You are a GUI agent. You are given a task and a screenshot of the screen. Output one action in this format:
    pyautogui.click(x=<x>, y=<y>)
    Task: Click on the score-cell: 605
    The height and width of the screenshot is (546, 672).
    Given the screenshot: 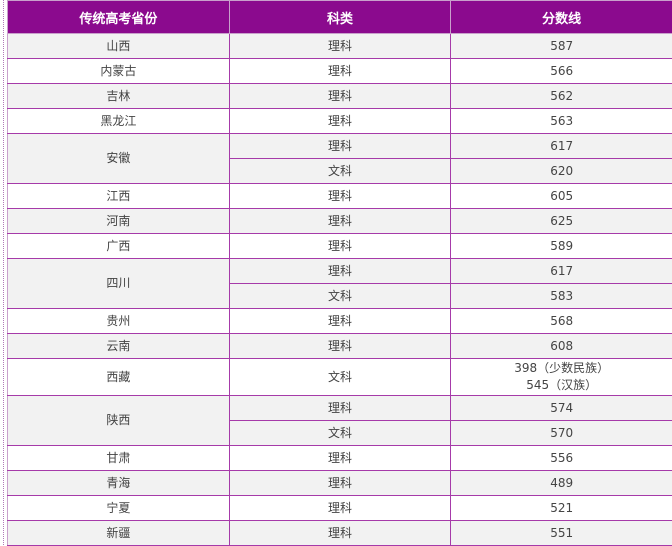 What is the action you would take?
    pyautogui.click(x=561, y=196)
    